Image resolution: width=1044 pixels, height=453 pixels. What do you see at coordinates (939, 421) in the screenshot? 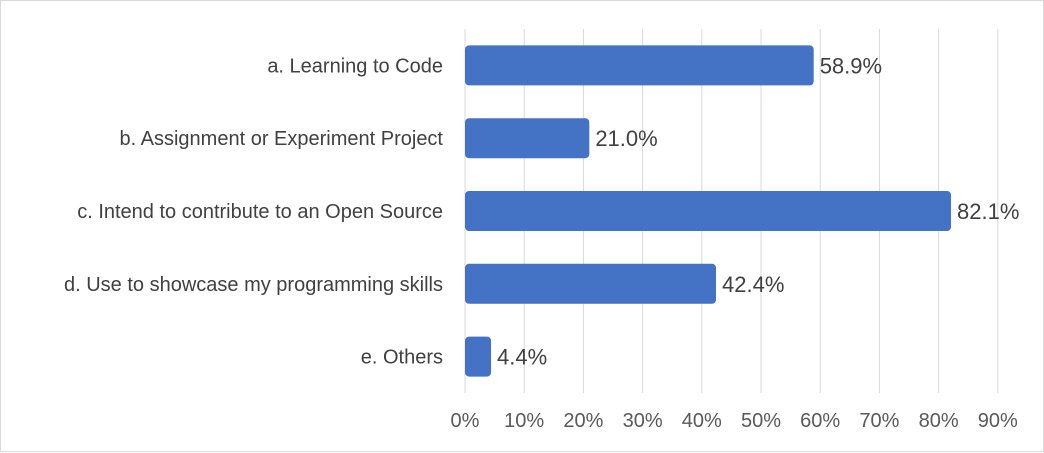
I see `x-tick-label: 80%` at bounding box center [939, 421].